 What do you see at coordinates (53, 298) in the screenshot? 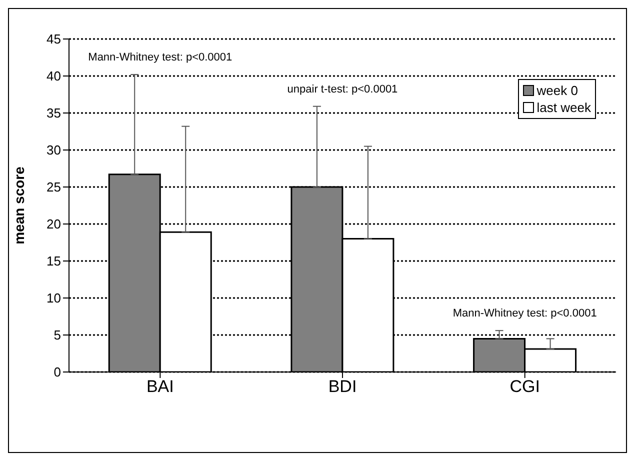
I see `y-tick-label: 10` at bounding box center [53, 298].